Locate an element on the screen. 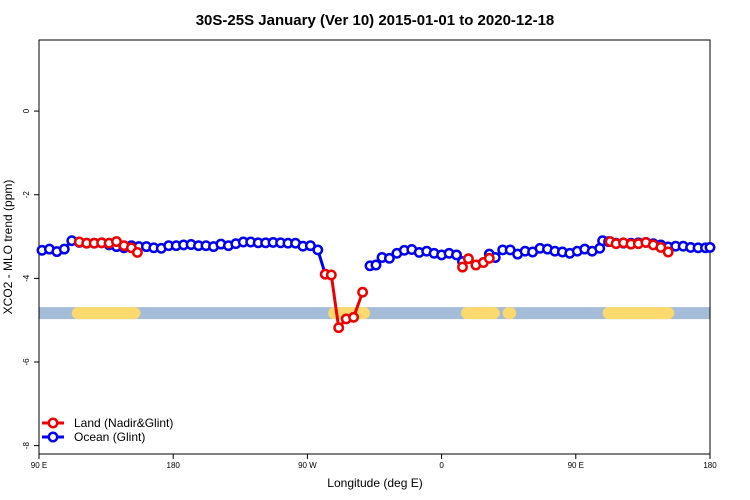 Image resolution: width=750 pixels, height=500 pixels. y-tick-label-2: -4 is located at coordinates (26, 278).